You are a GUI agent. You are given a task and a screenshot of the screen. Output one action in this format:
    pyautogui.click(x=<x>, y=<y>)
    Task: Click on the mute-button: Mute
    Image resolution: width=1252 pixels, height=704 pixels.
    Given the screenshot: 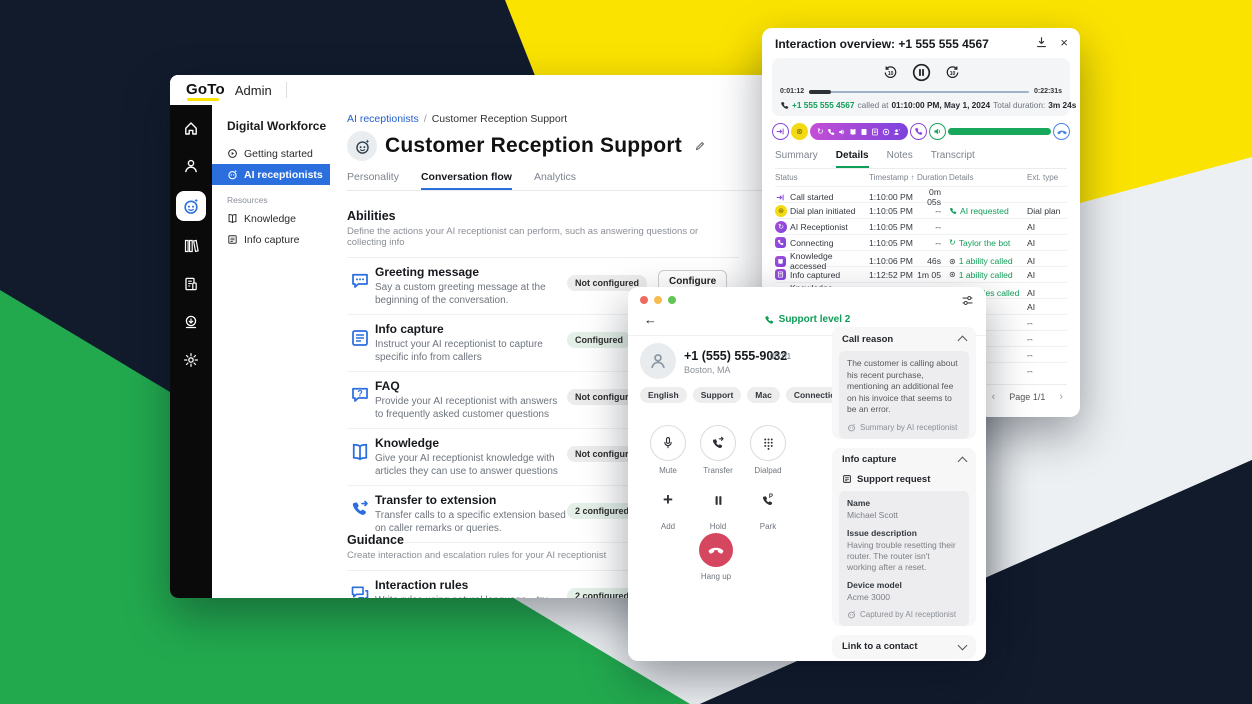 What is the action you would take?
    pyautogui.click(x=668, y=450)
    